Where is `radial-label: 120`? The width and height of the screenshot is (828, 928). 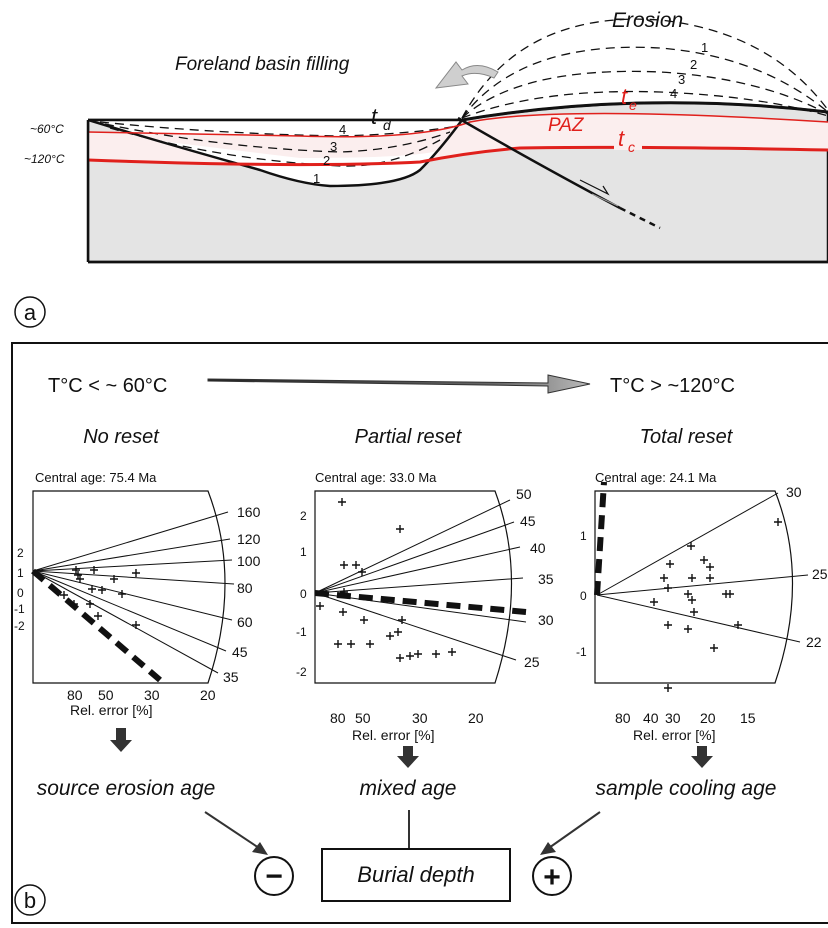 radial-label: 120 is located at coordinates (249, 539).